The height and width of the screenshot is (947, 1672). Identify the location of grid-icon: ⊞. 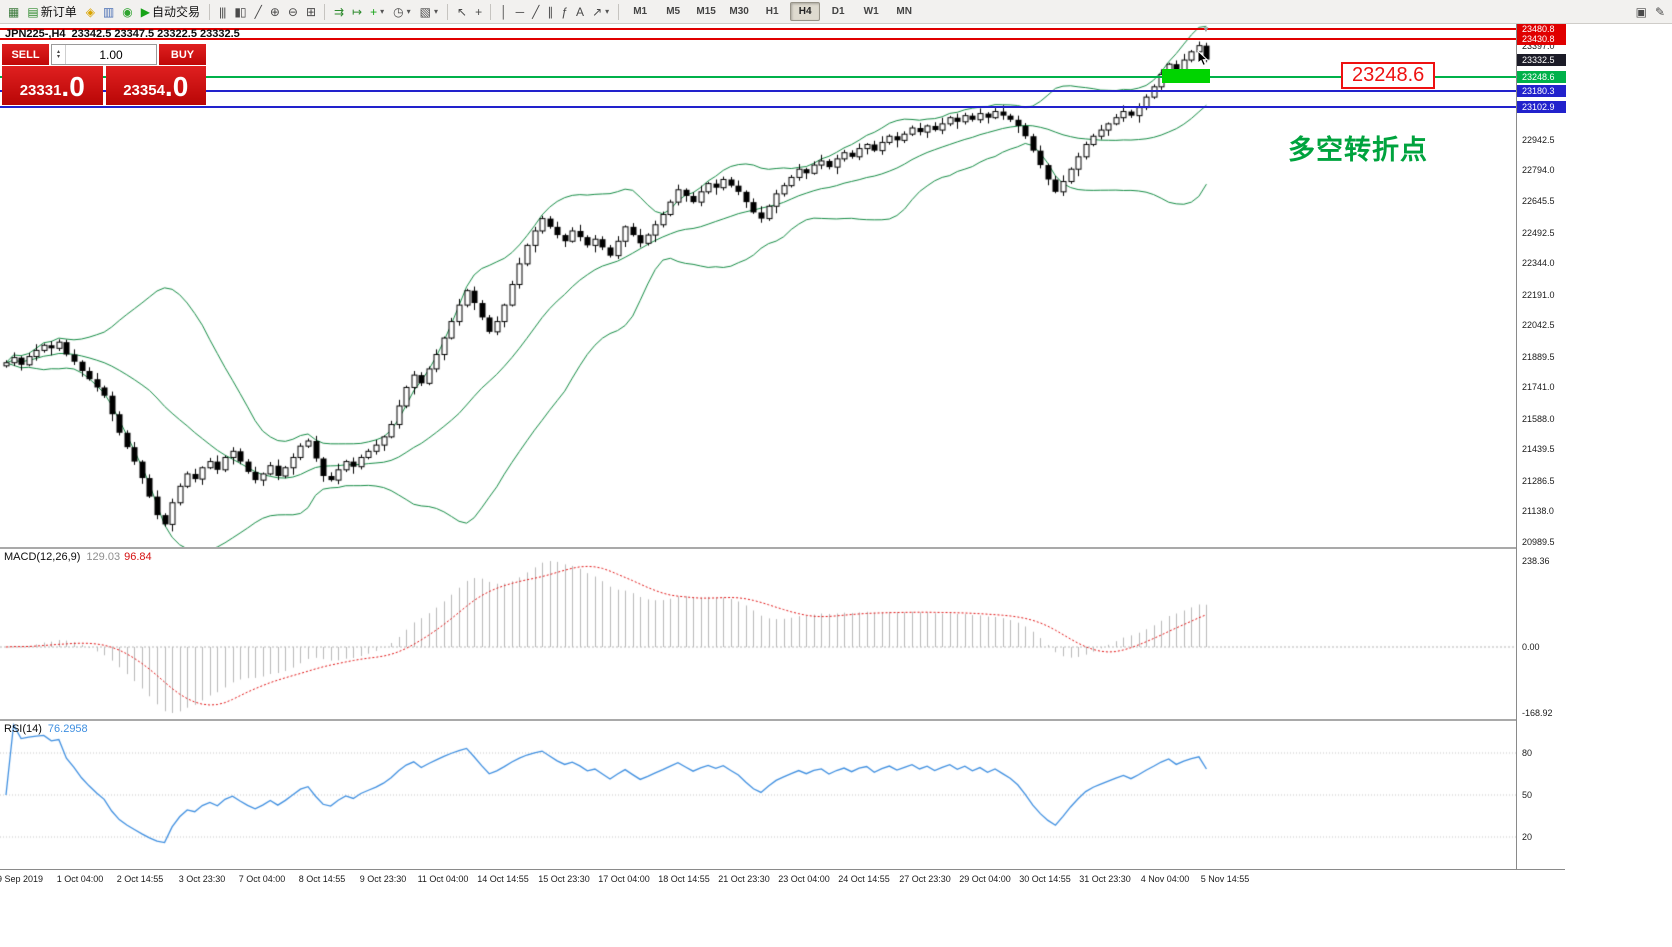
(310, 12).